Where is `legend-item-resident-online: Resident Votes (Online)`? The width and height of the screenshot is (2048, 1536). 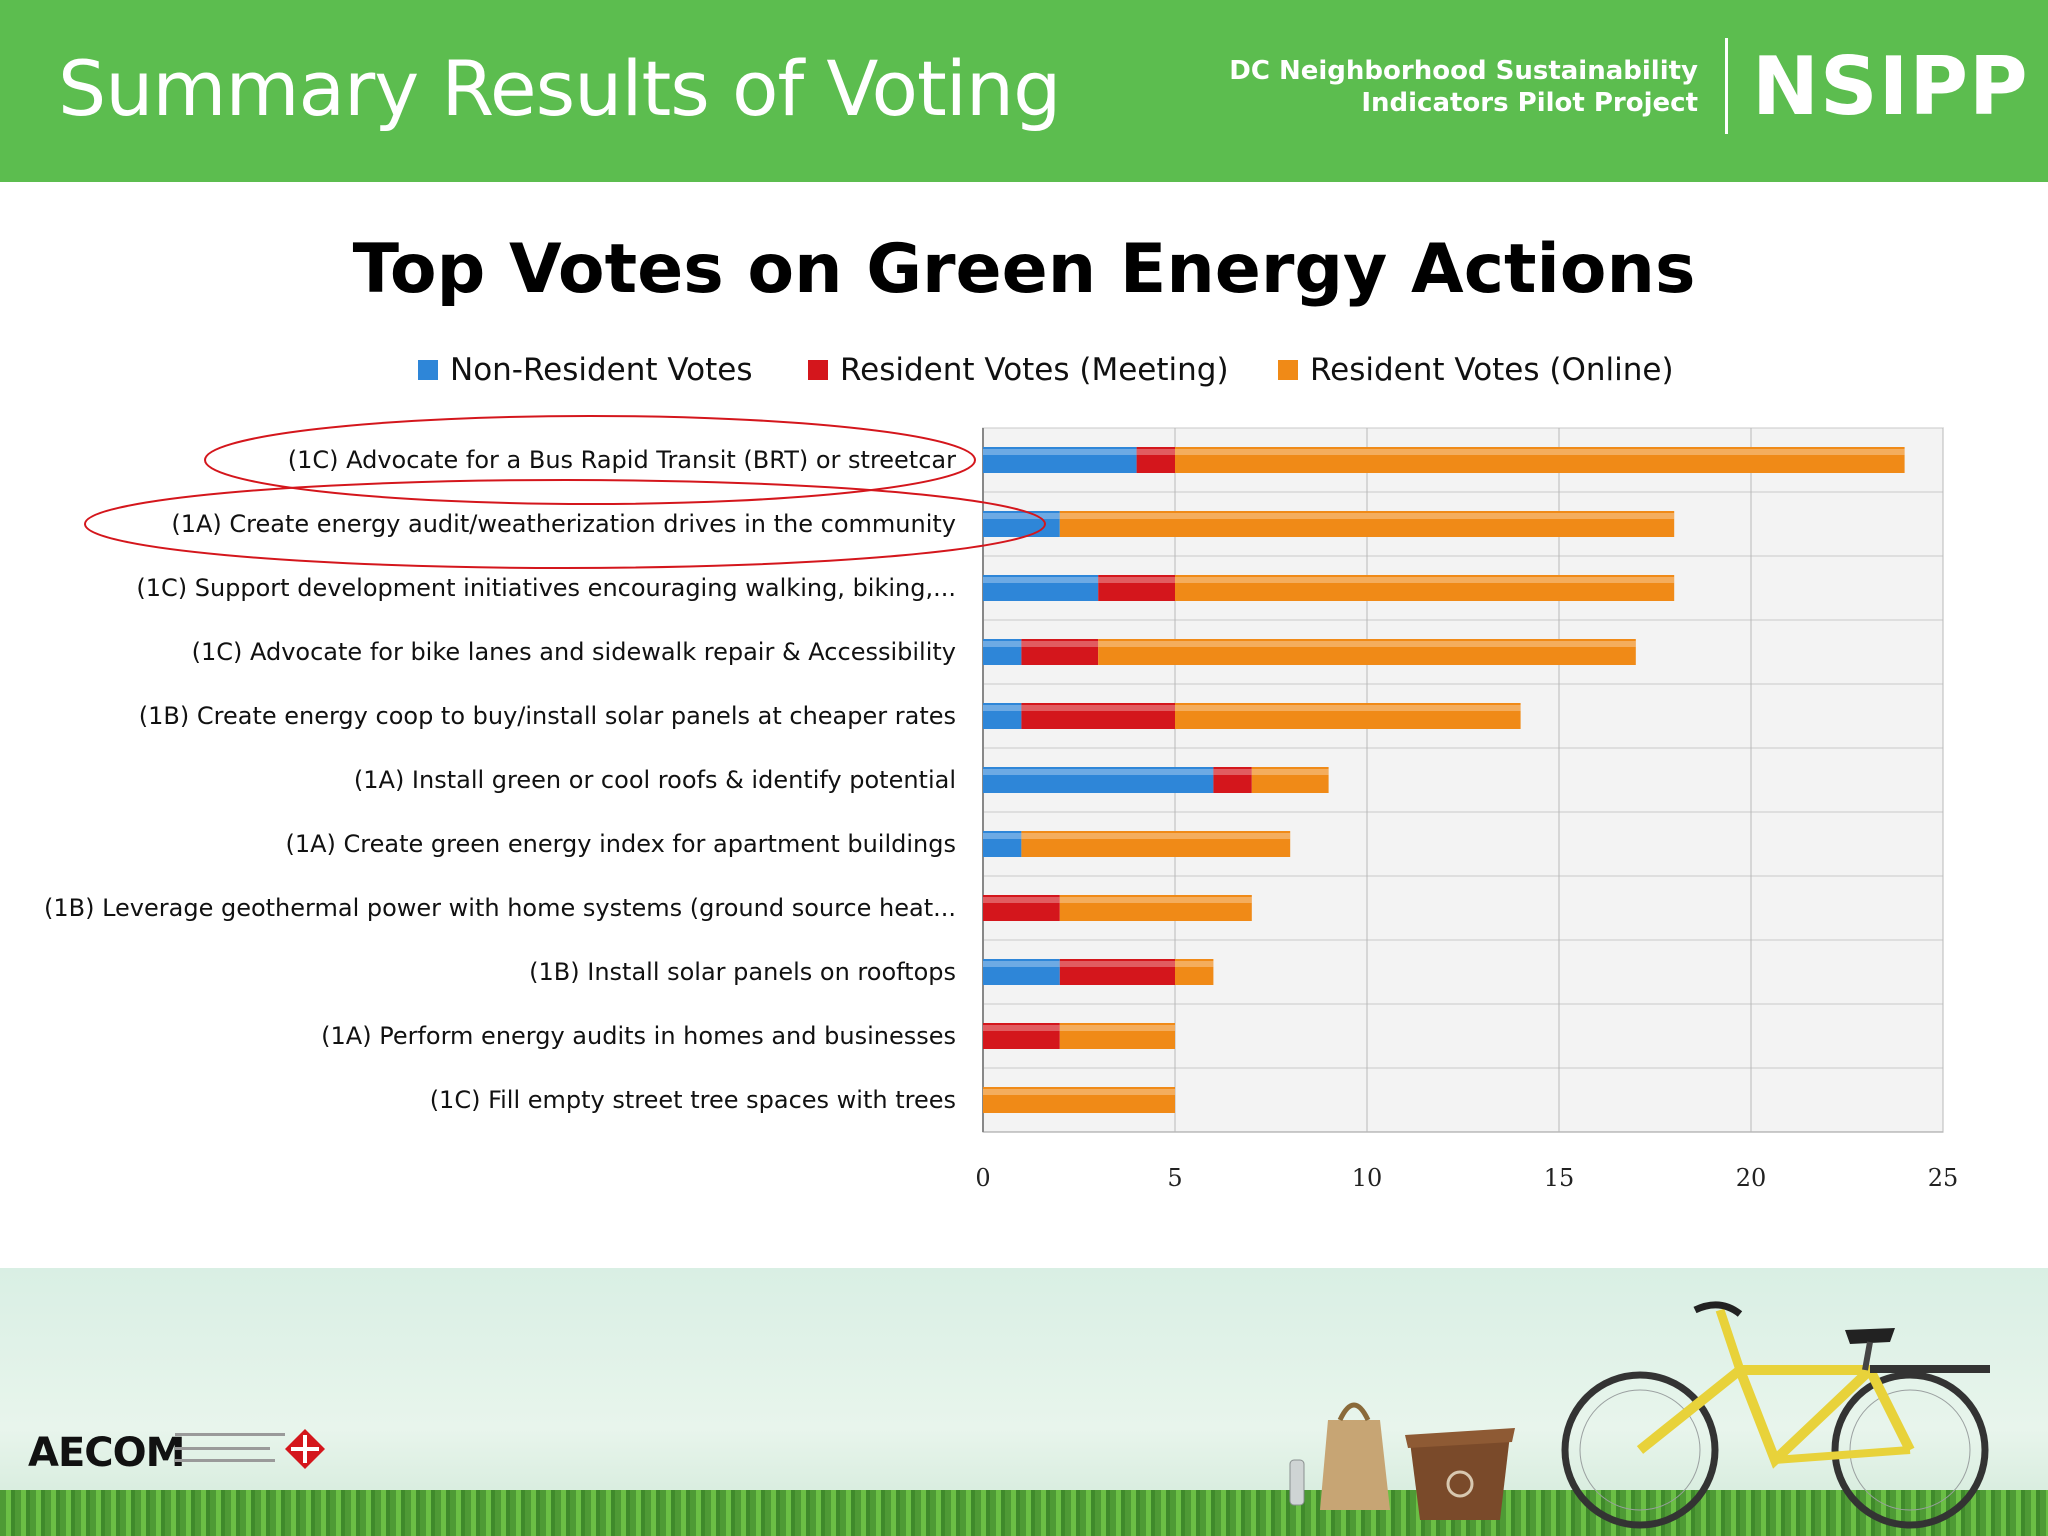 legend-item-resident-online: Resident Votes (Online) is located at coordinates (1476, 370).